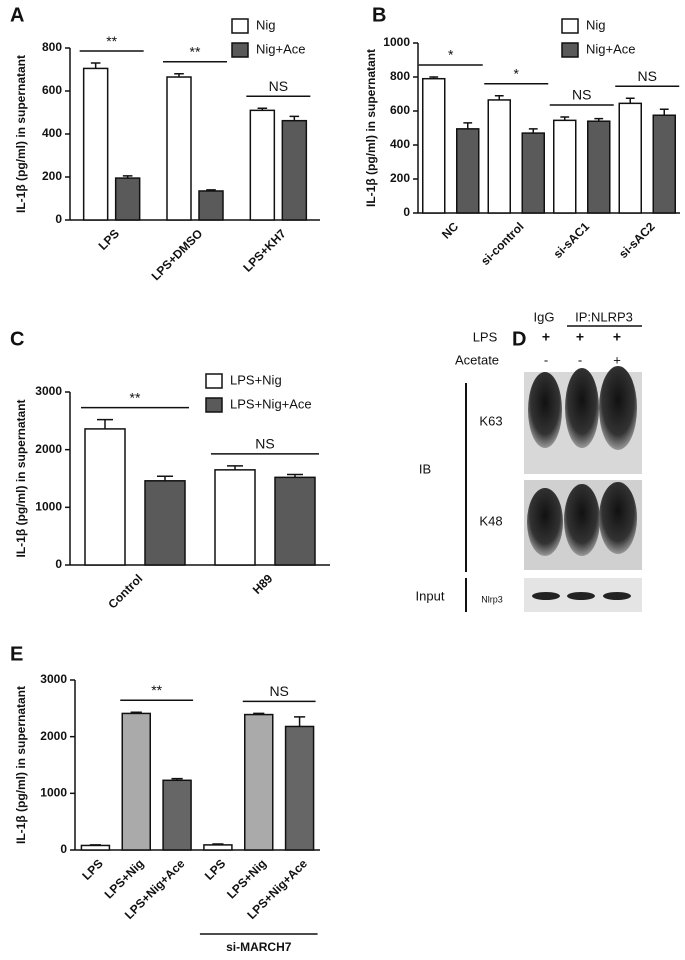 This screenshot has width=685, height=960. What do you see at coordinates (281, 48) in the screenshot?
I see `legend-label: Nig+Ace` at bounding box center [281, 48].